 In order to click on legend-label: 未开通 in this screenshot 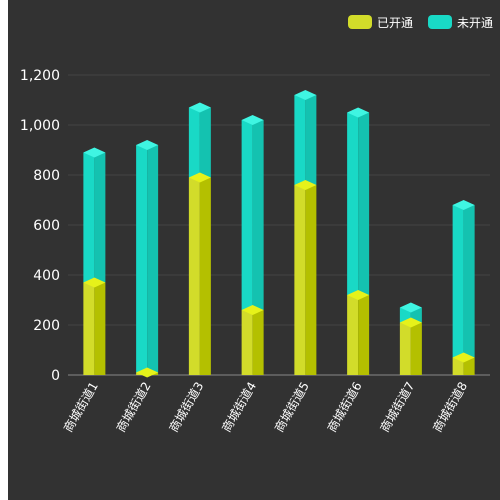, I will do `click(475, 23)`.